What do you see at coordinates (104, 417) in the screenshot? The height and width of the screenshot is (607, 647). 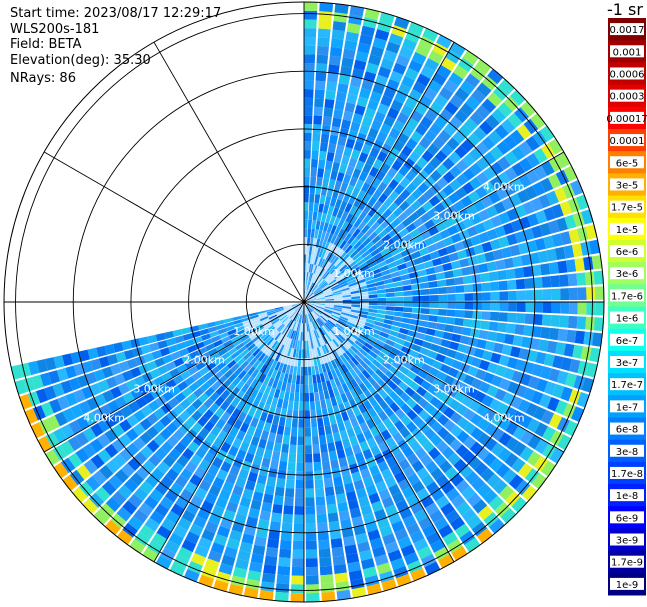 I see `range-label: 4.00km` at bounding box center [104, 417].